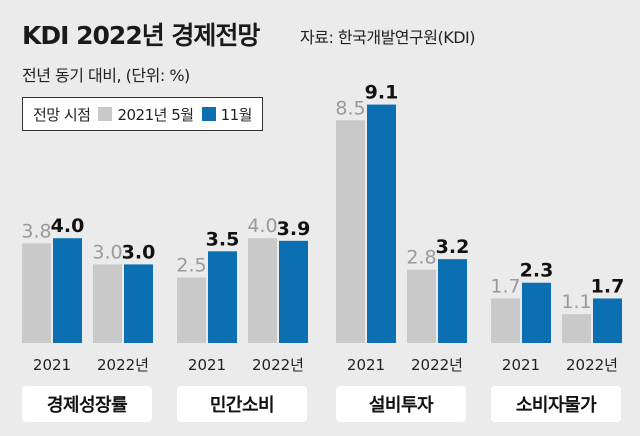  What do you see at coordinates (401, 404) in the screenshot?
I see `group-label-investment: 설비투자` at bounding box center [401, 404].